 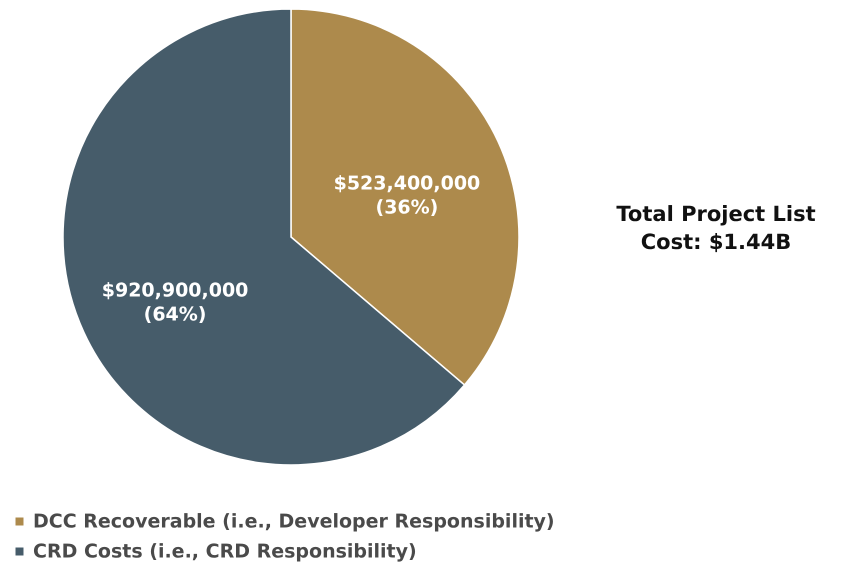 I want to click on data-label: $920,900,000 (64%), so click(x=175, y=302).